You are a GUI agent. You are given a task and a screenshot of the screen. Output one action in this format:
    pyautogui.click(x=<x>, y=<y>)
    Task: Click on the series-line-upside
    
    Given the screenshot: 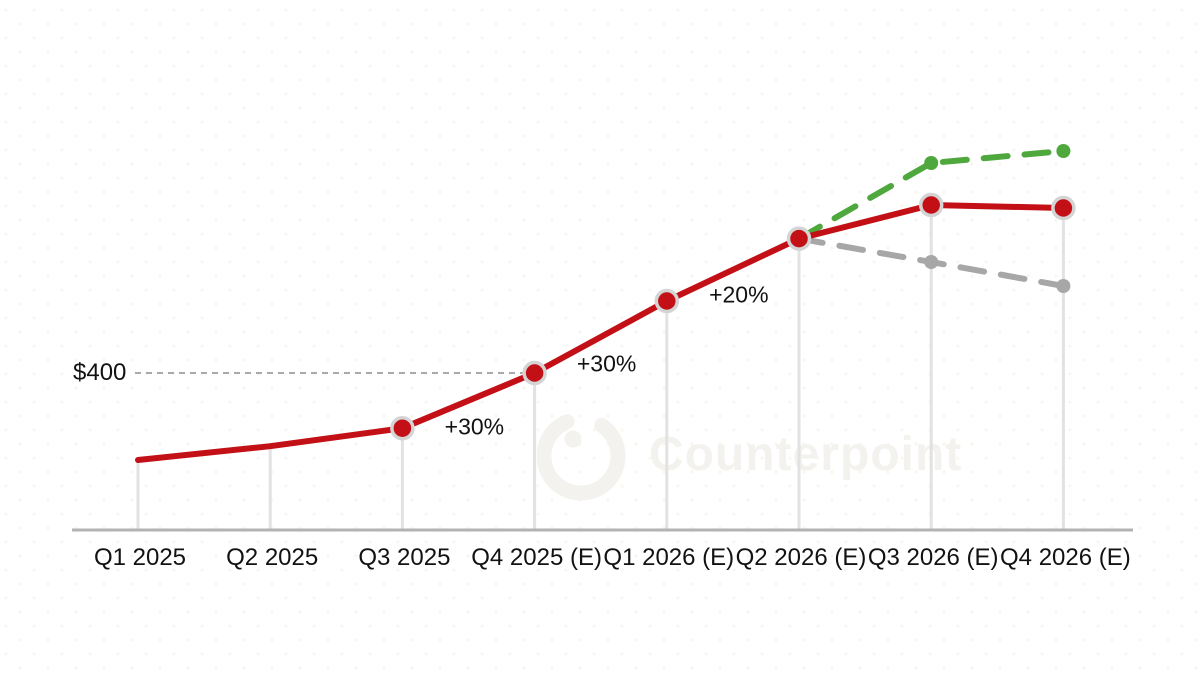 What is the action you would take?
    pyautogui.click(x=931, y=195)
    